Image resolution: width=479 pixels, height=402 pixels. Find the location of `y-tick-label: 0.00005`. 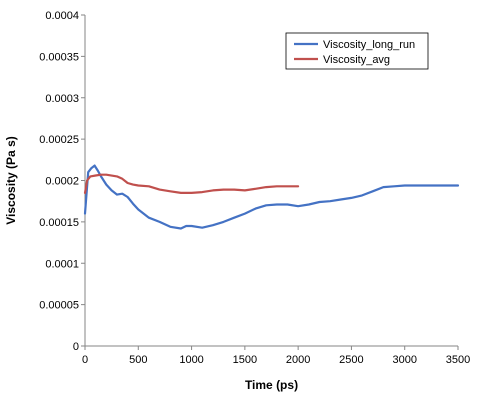

y-tick-label: 0.00005 is located at coordinates (59, 306).